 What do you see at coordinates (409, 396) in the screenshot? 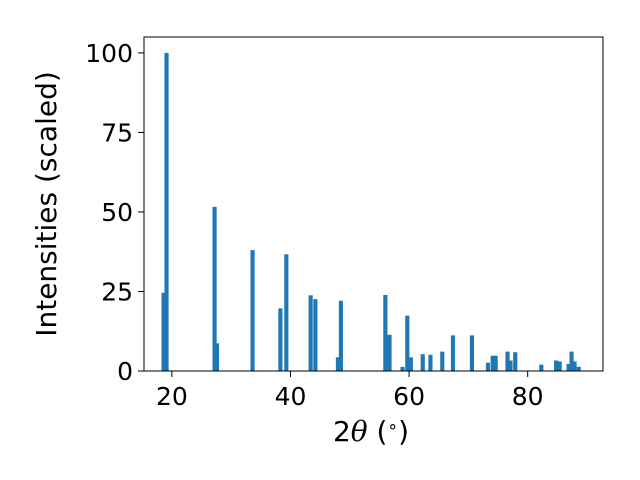
I see `x-tick-label: 60` at bounding box center [409, 396].